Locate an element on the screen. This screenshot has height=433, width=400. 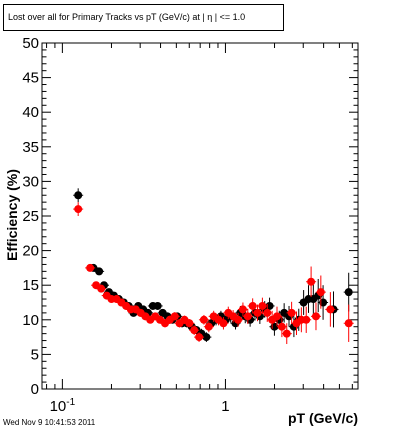
y-tick-label: 25 is located at coordinates (30, 216).